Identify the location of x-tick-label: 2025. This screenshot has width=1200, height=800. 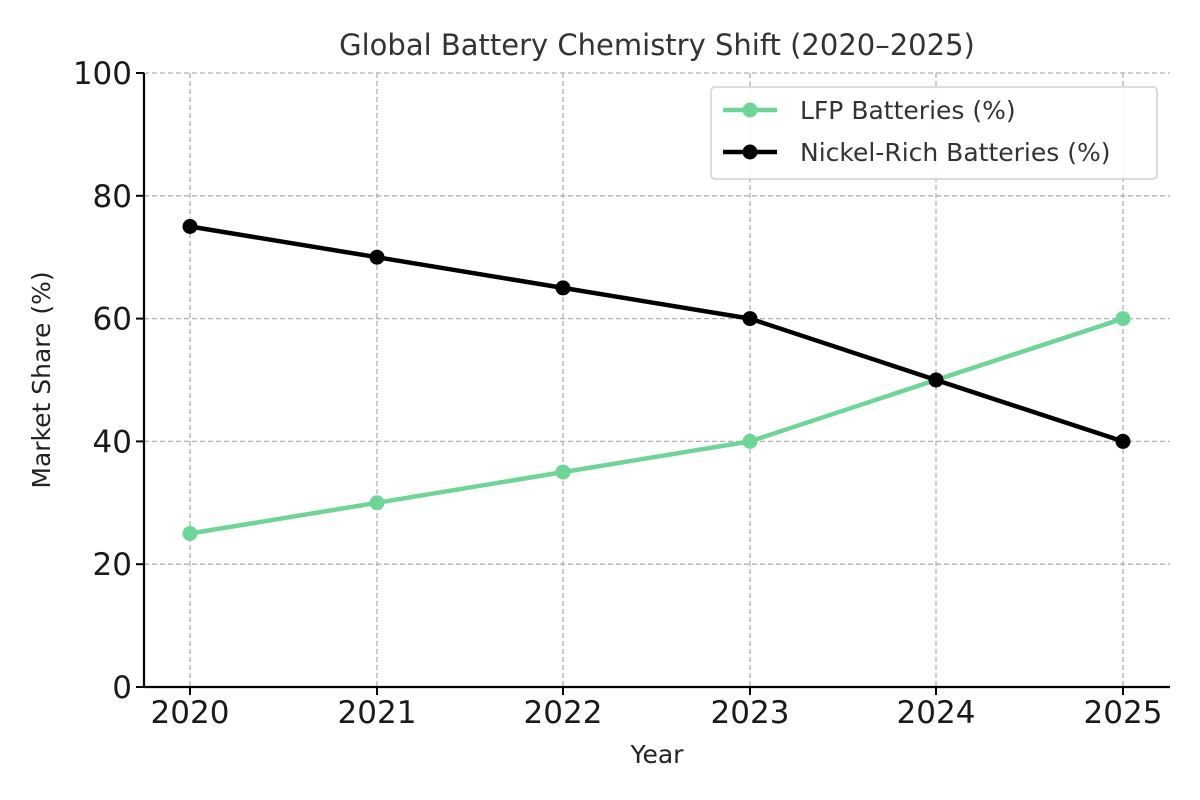
(1123, 713).